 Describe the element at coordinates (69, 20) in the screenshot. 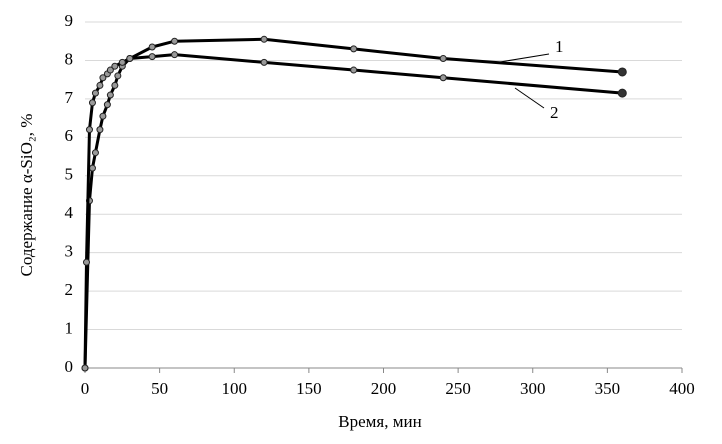

I see `y-tick-label: 9` at that location.